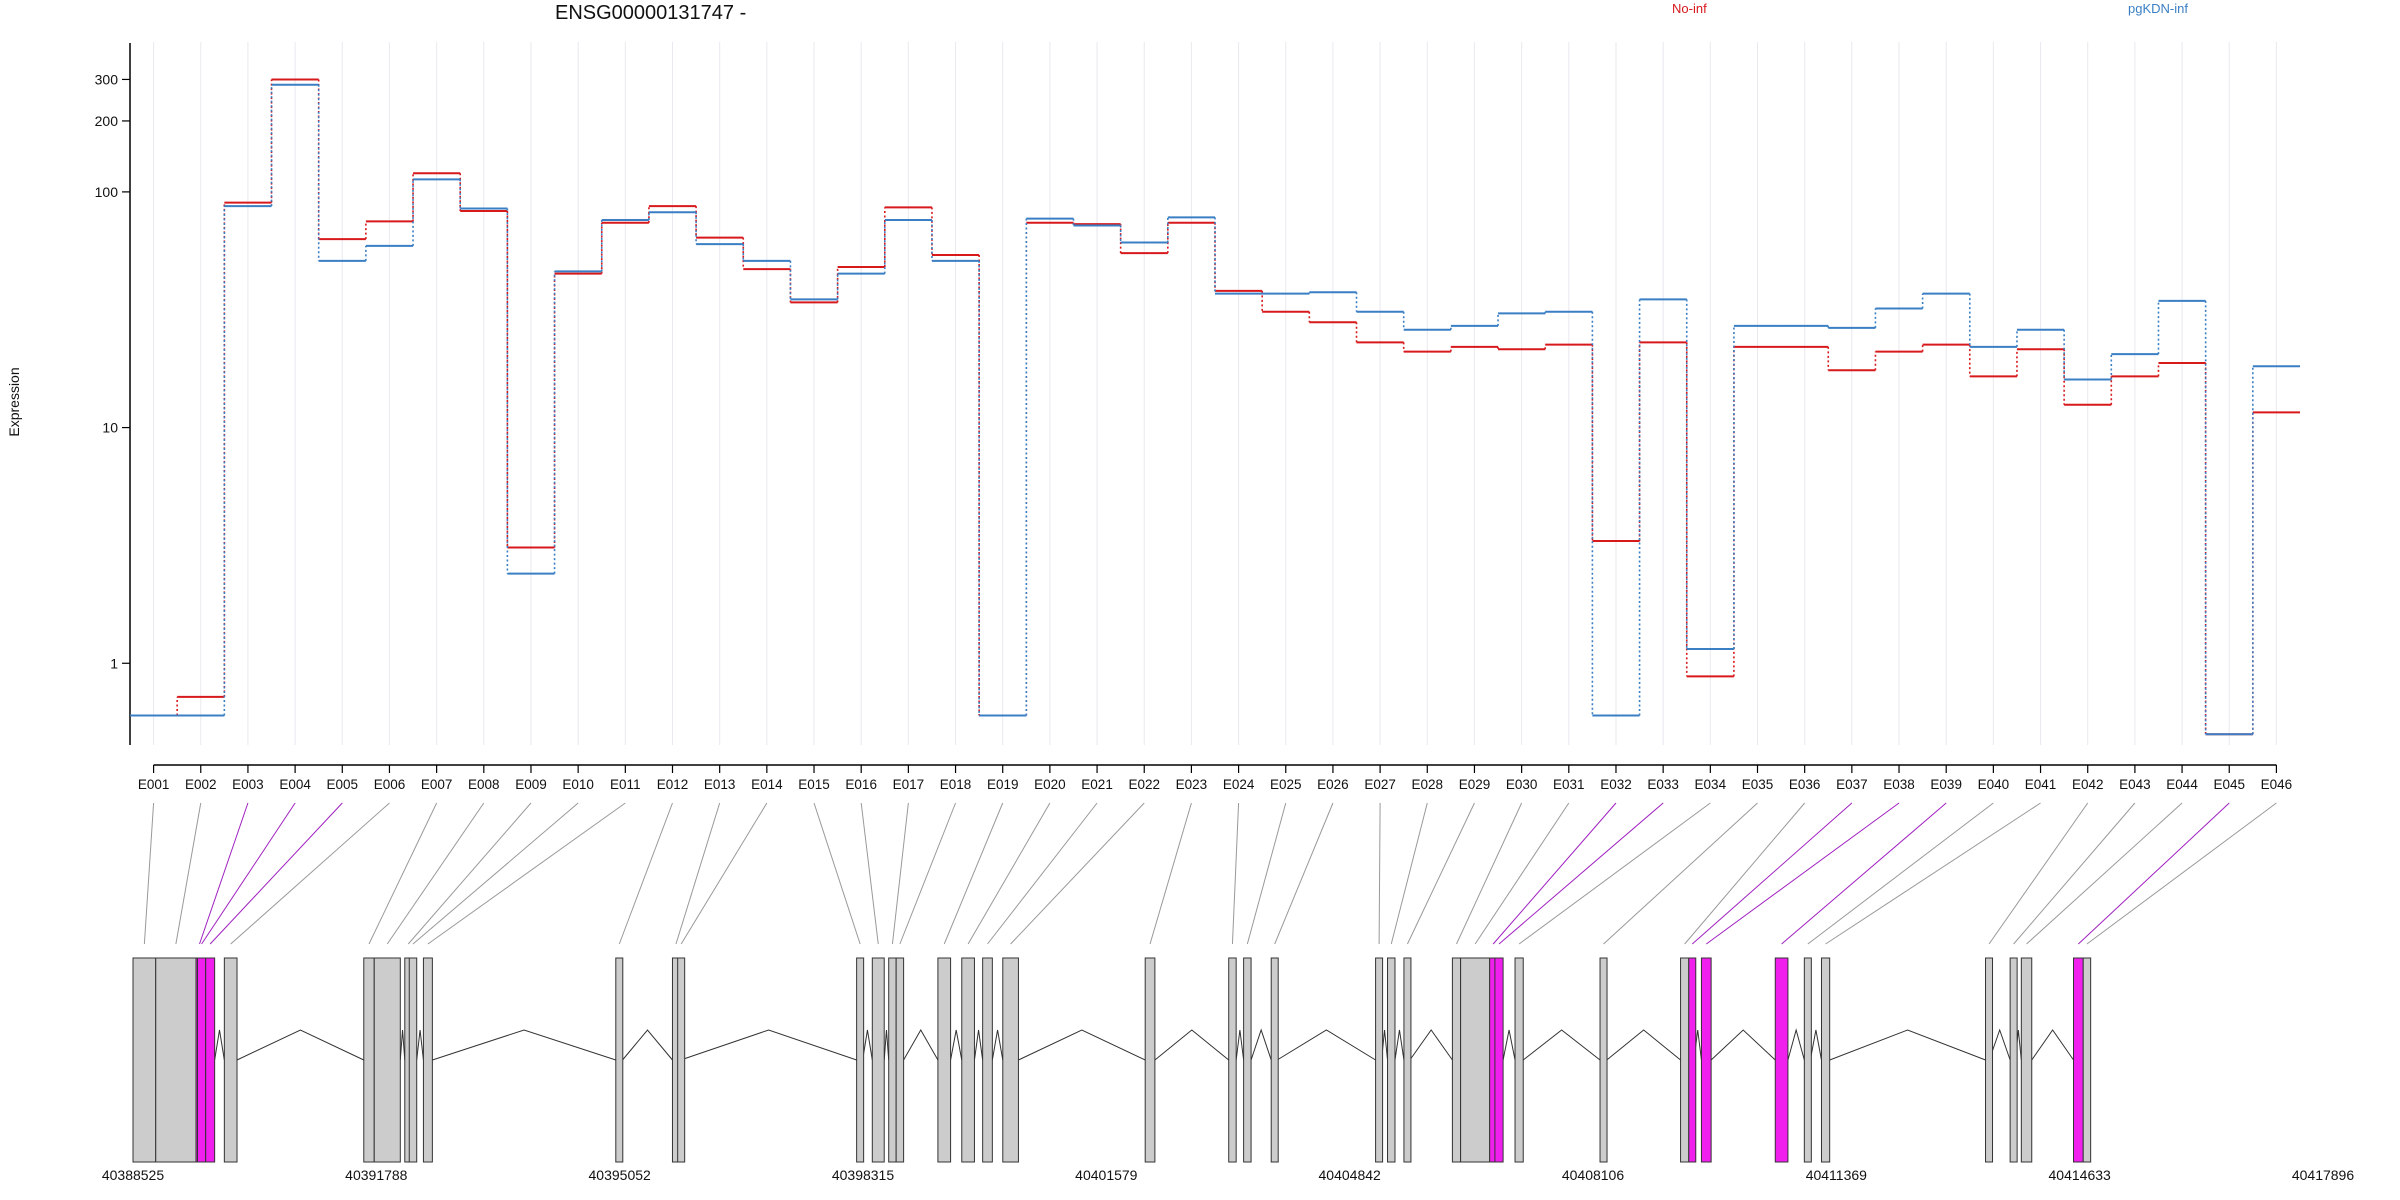 This screenshot has width=2400, height=1200. Describe the element at coordinates (767, 784) in the screenshot. I see `x-tick-label-E014: E014` at that location.